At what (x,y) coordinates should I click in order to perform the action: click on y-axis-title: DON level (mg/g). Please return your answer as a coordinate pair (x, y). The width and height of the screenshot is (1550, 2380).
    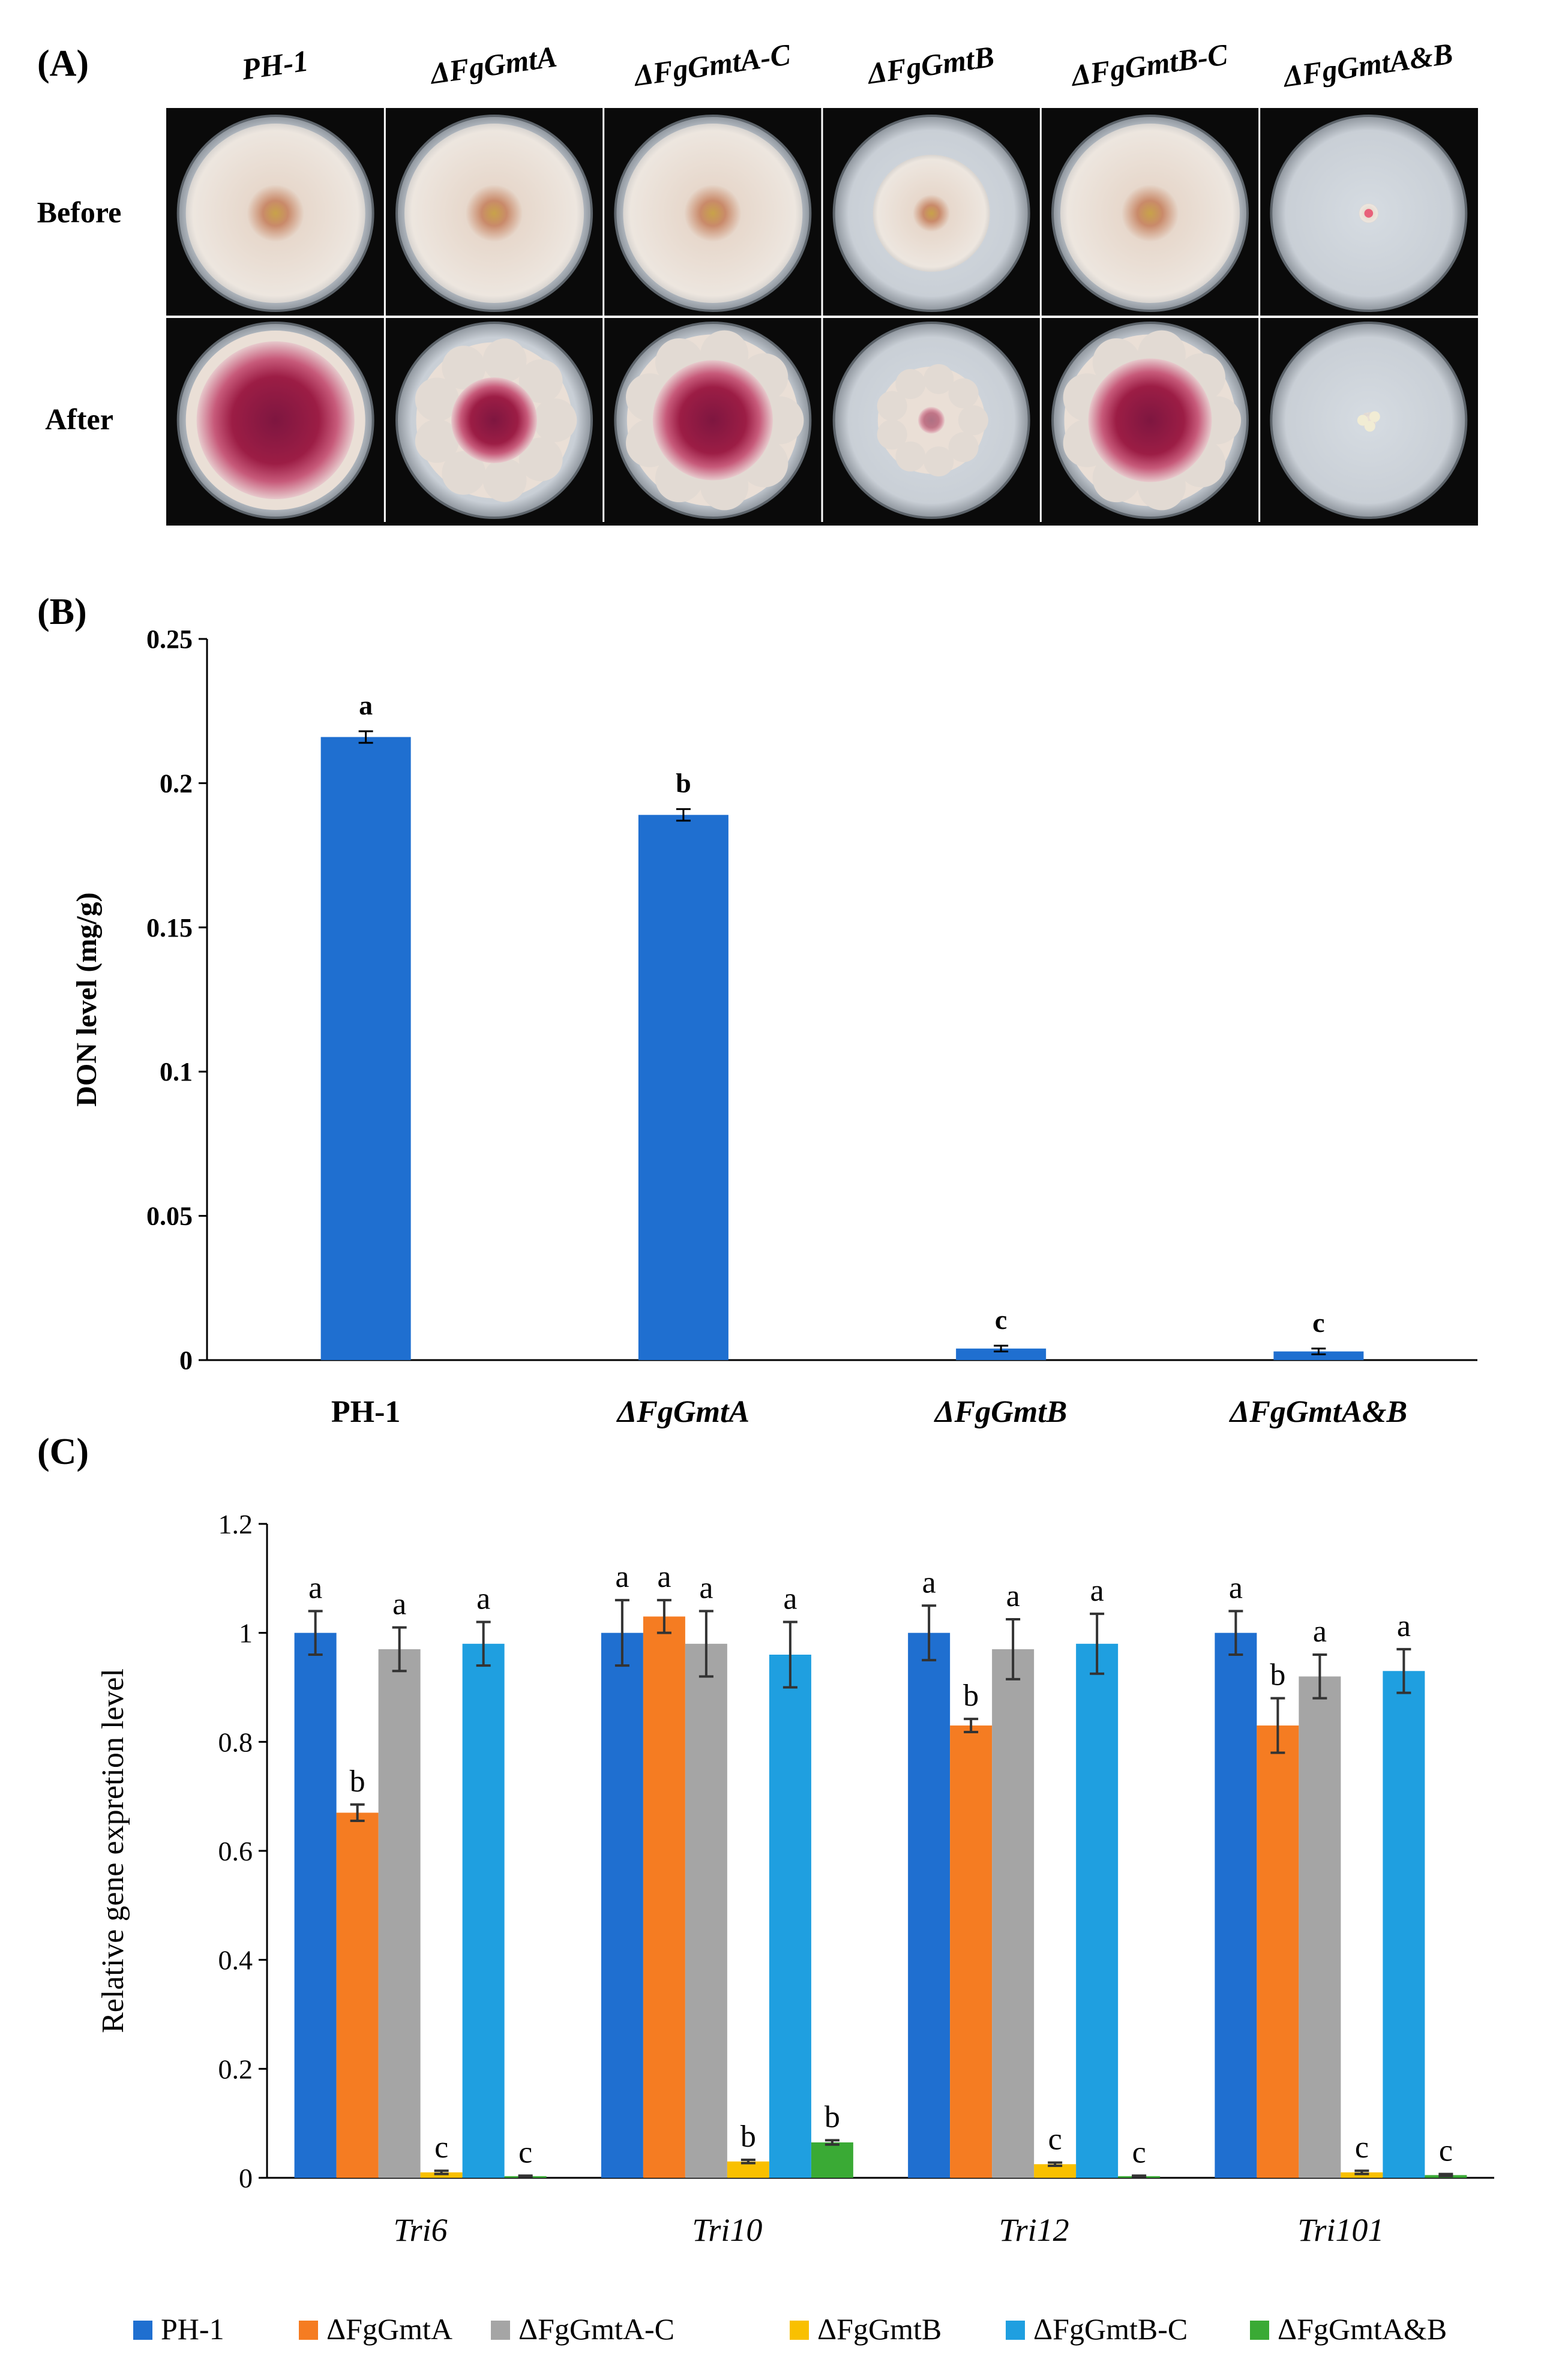
    Looking at the image, I should click on (87, 999).